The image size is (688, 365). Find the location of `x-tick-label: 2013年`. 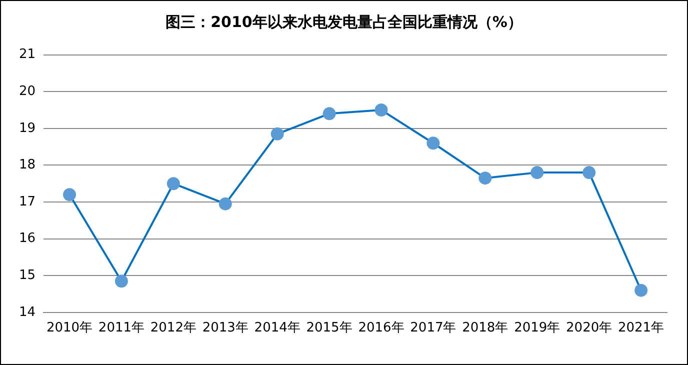

x-tick-label: 2013年 is located at coordinates (225, 328).